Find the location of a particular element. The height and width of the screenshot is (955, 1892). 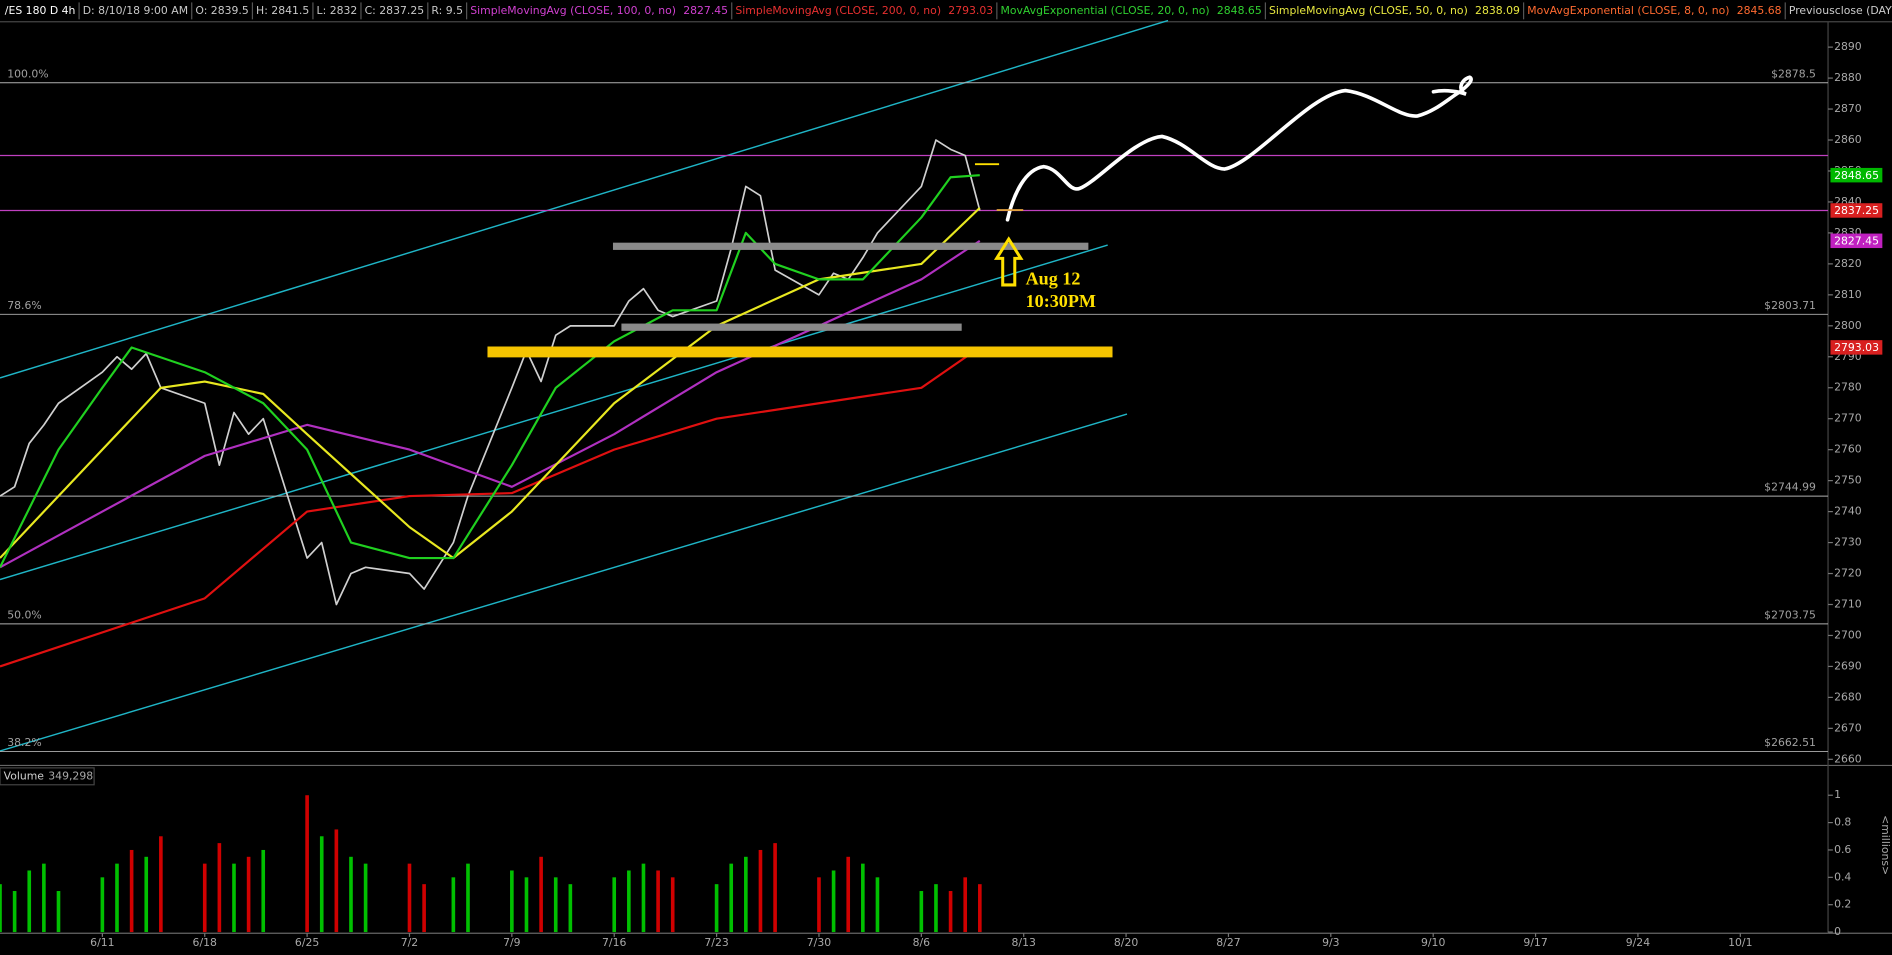

y-tick-label: 2720 is located at coordinates (1848, 573).